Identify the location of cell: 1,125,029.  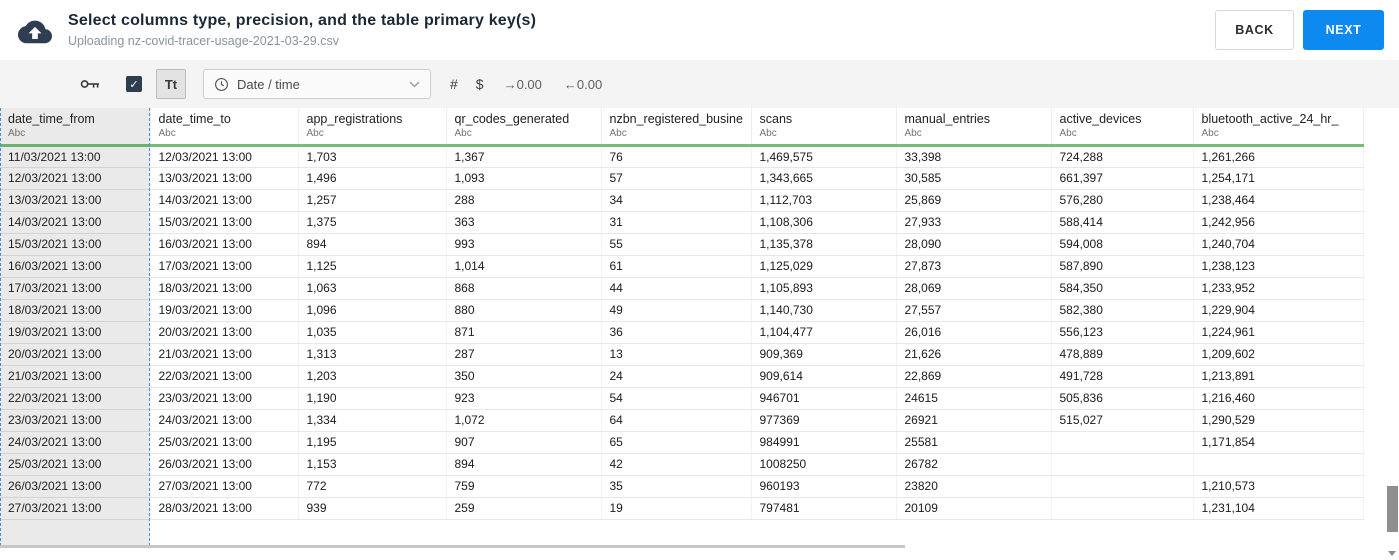
(824, 266).